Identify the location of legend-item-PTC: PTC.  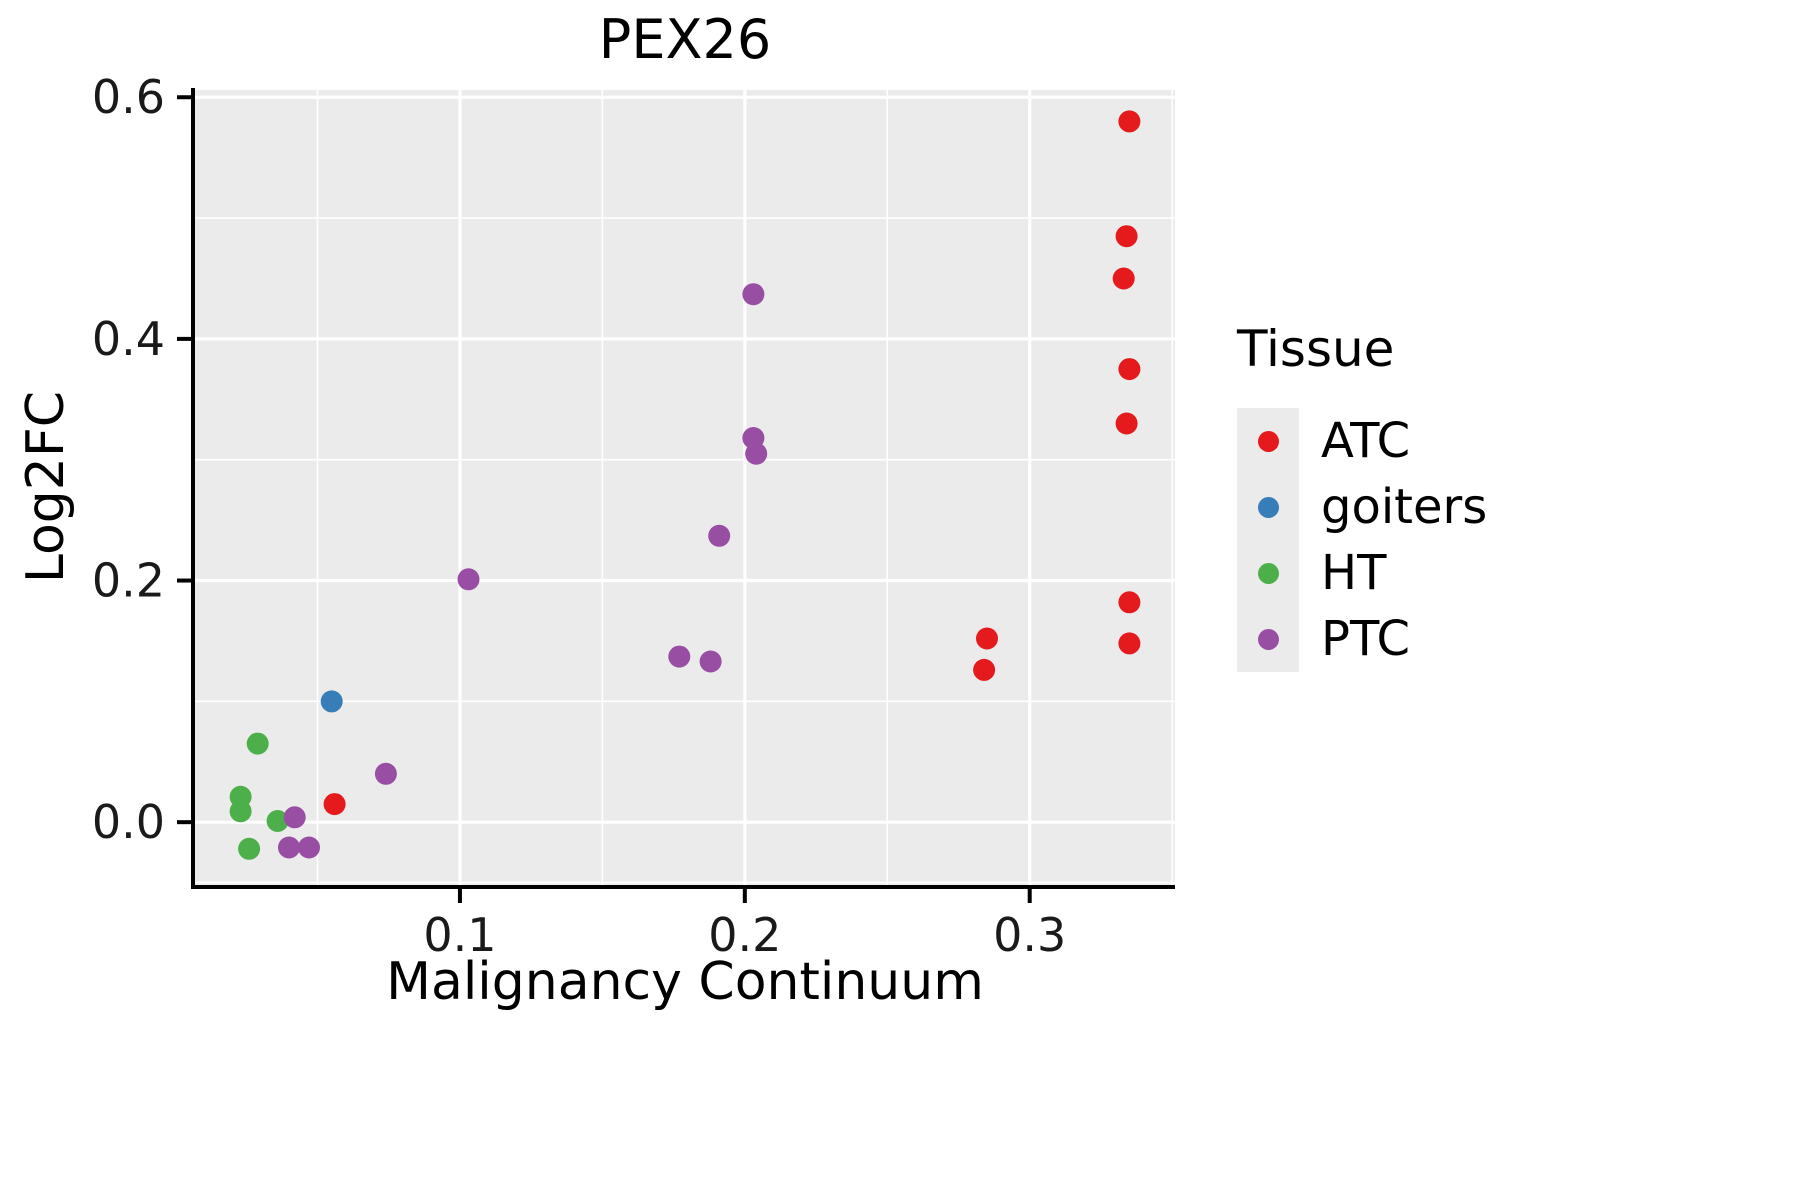
(1362, 639).